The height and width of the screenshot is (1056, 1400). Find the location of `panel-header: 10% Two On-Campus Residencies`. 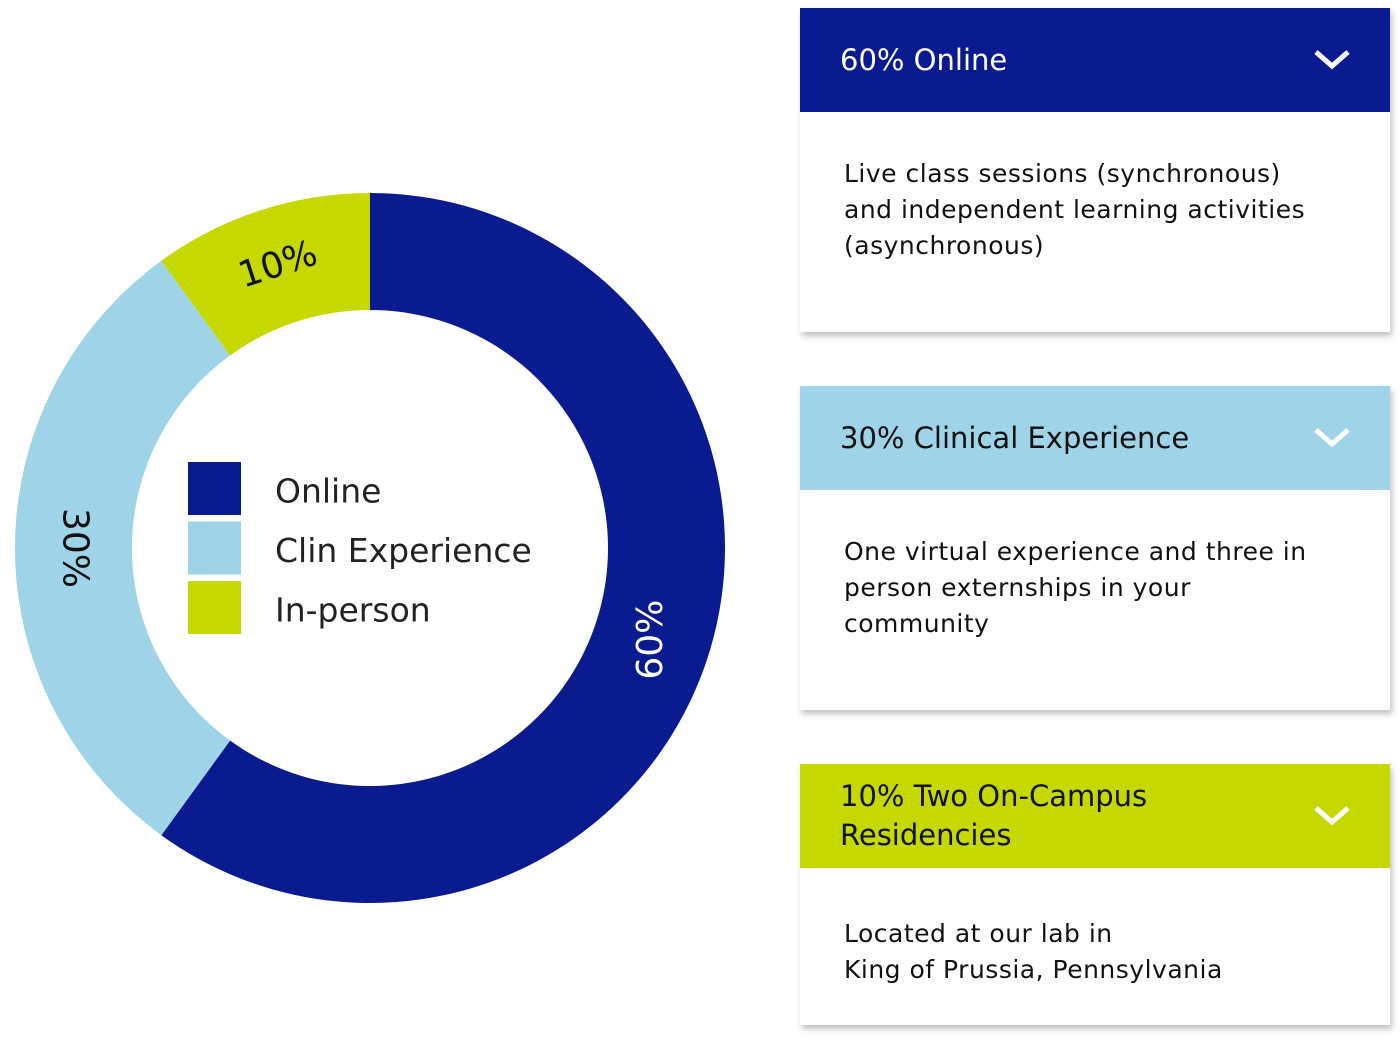

panel-header: 10% Two On-Campus Residencies is located at coordinates (1095, 816).